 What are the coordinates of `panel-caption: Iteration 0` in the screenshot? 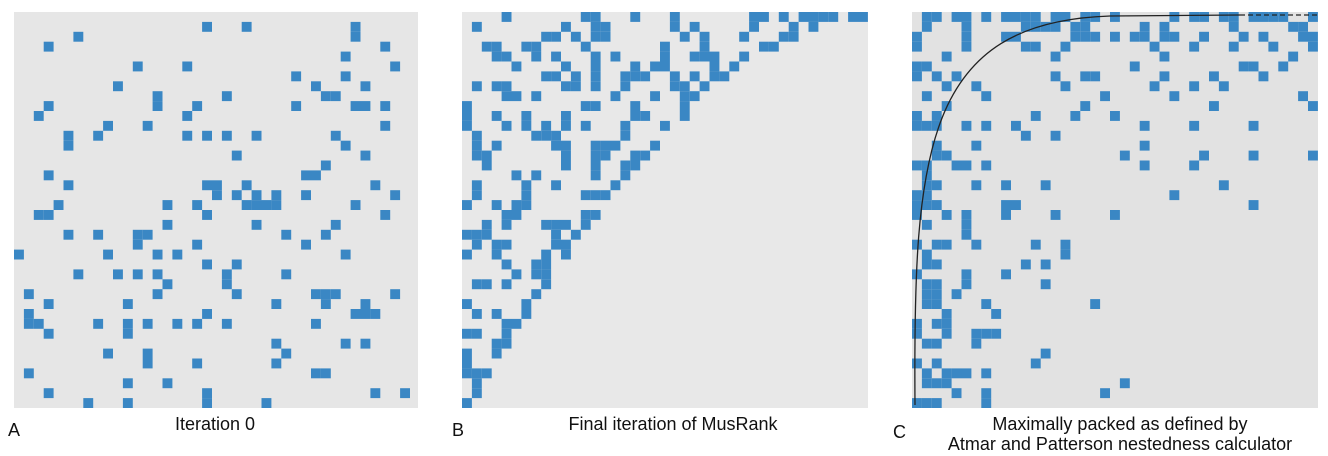 It's located at (215, 424).